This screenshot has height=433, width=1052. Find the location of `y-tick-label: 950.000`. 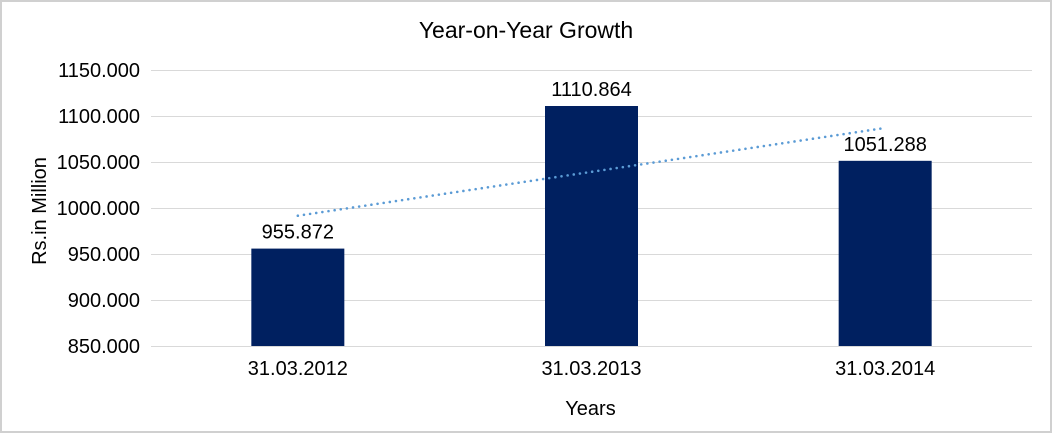

y-tick-label: 950.000 is located at coordinates (104, 255).